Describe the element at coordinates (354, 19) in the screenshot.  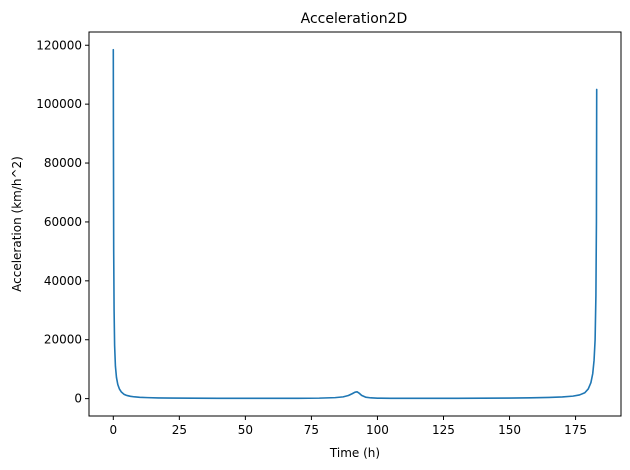
I see `chart-title: Acceleration2D` at that location.